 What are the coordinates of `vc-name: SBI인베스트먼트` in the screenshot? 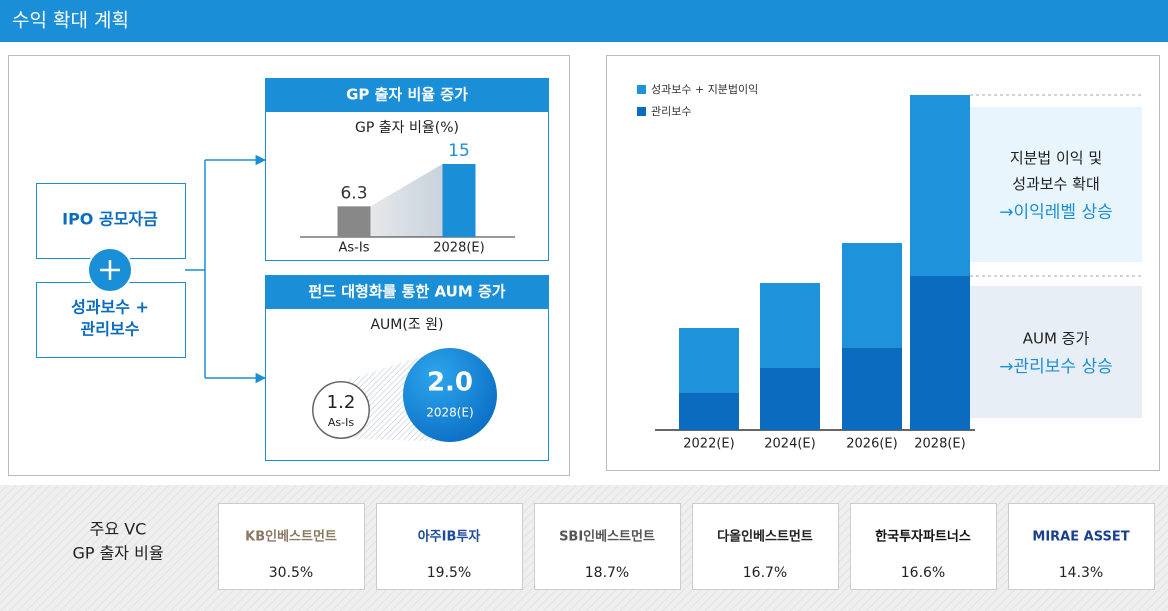 It's located at (607, 537).